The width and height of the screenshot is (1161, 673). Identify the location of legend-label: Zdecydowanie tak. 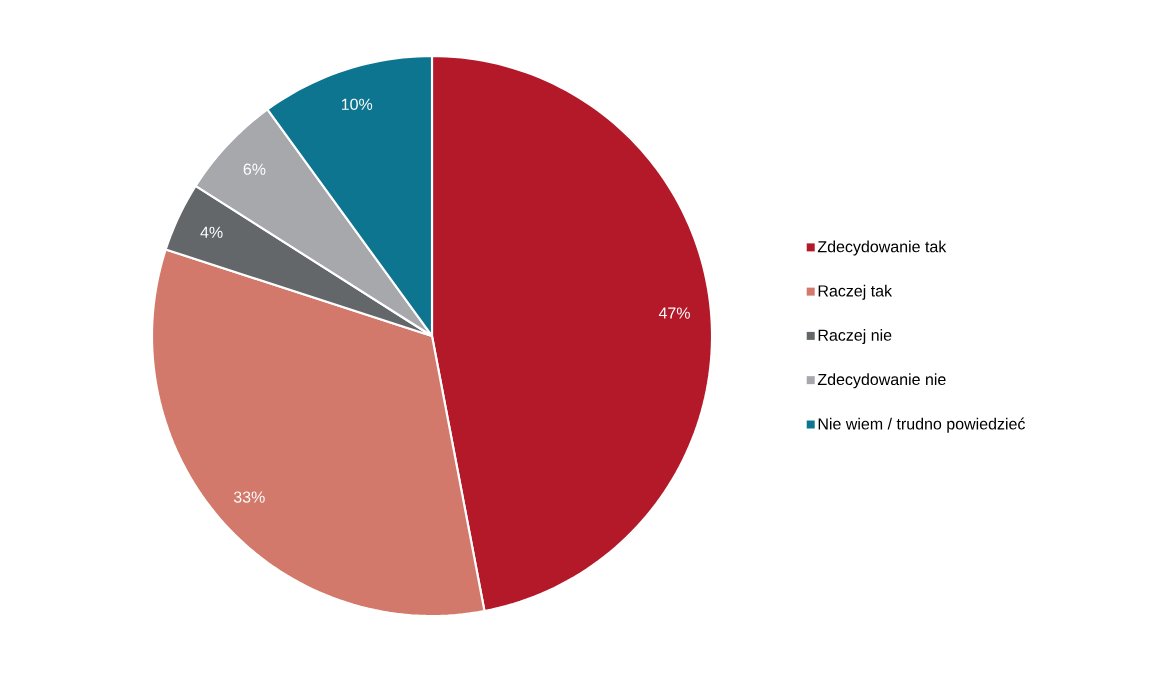
(882, 248).